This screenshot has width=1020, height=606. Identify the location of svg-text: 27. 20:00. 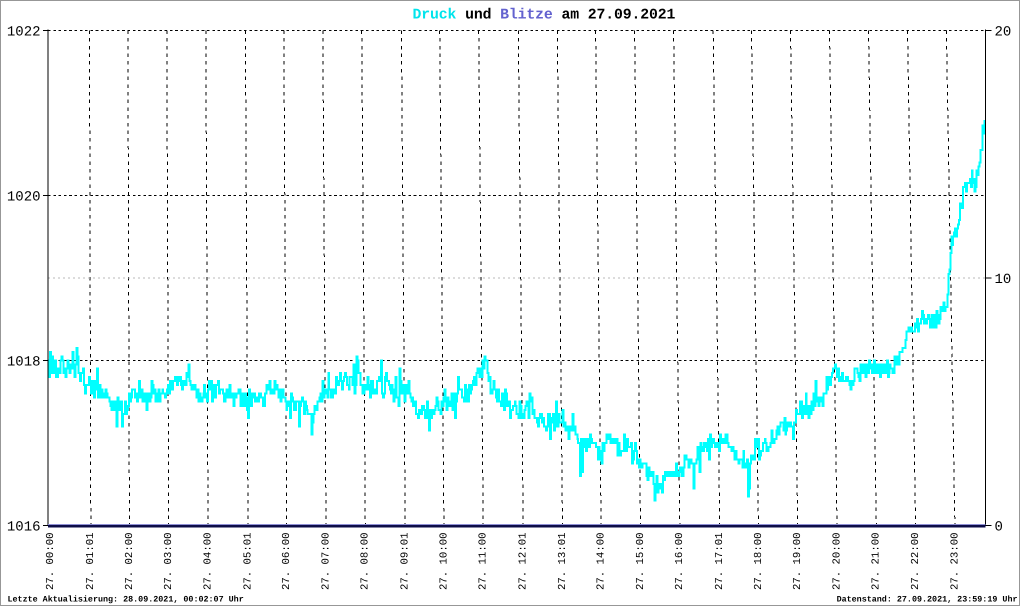
(837, 561).